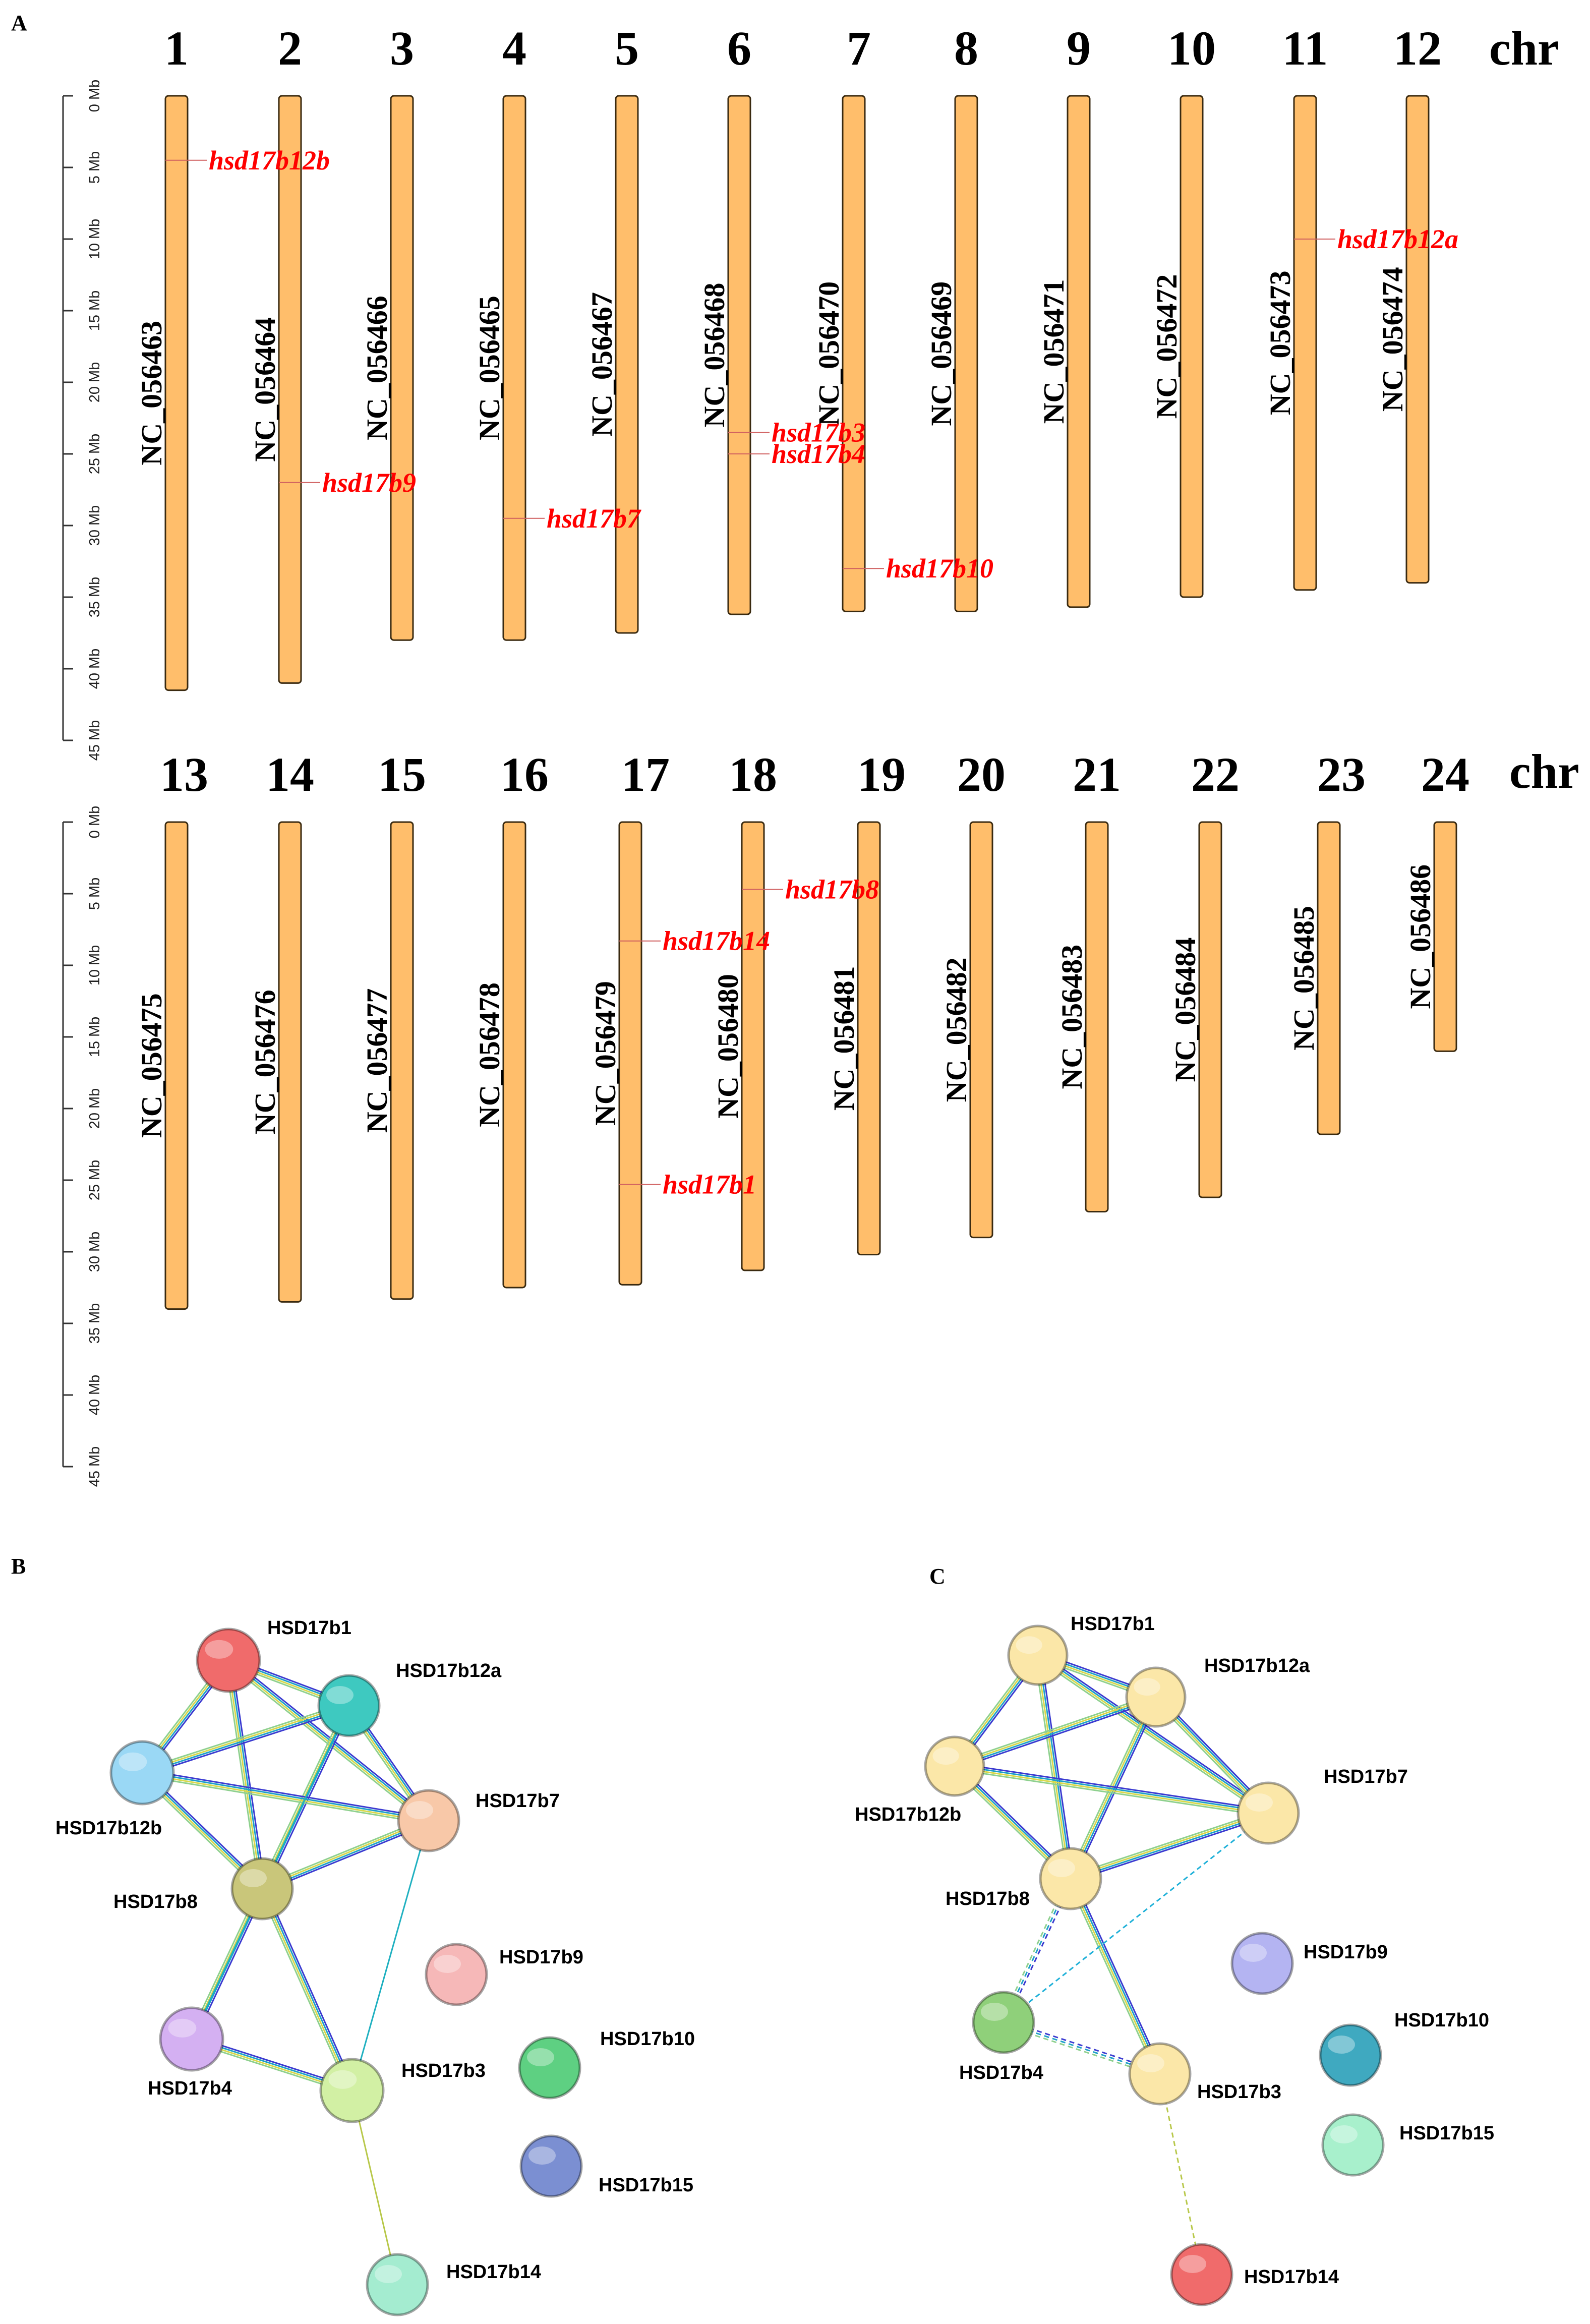 The width and height of the screenshot is (1590, 2324). Describe the element at coordinates (443, 2071) in the screenshot. I see `node-label: HSD17b3` at that location.